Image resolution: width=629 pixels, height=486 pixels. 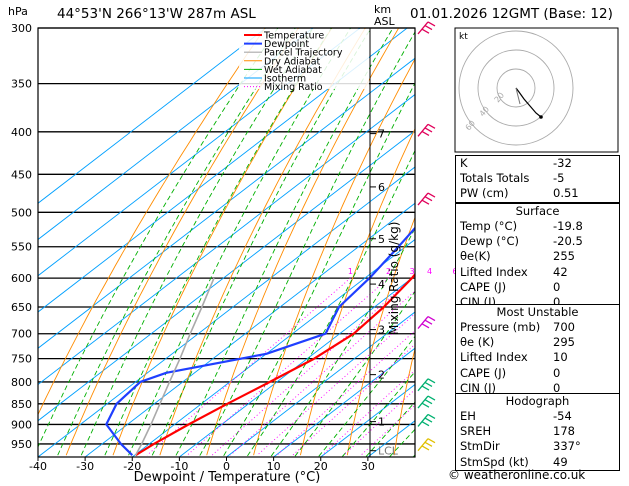 What do you see at coordinates (21, 278) in the screenshot?
I see `pressure-tick-label: 600` at bounding box center [21, 278].